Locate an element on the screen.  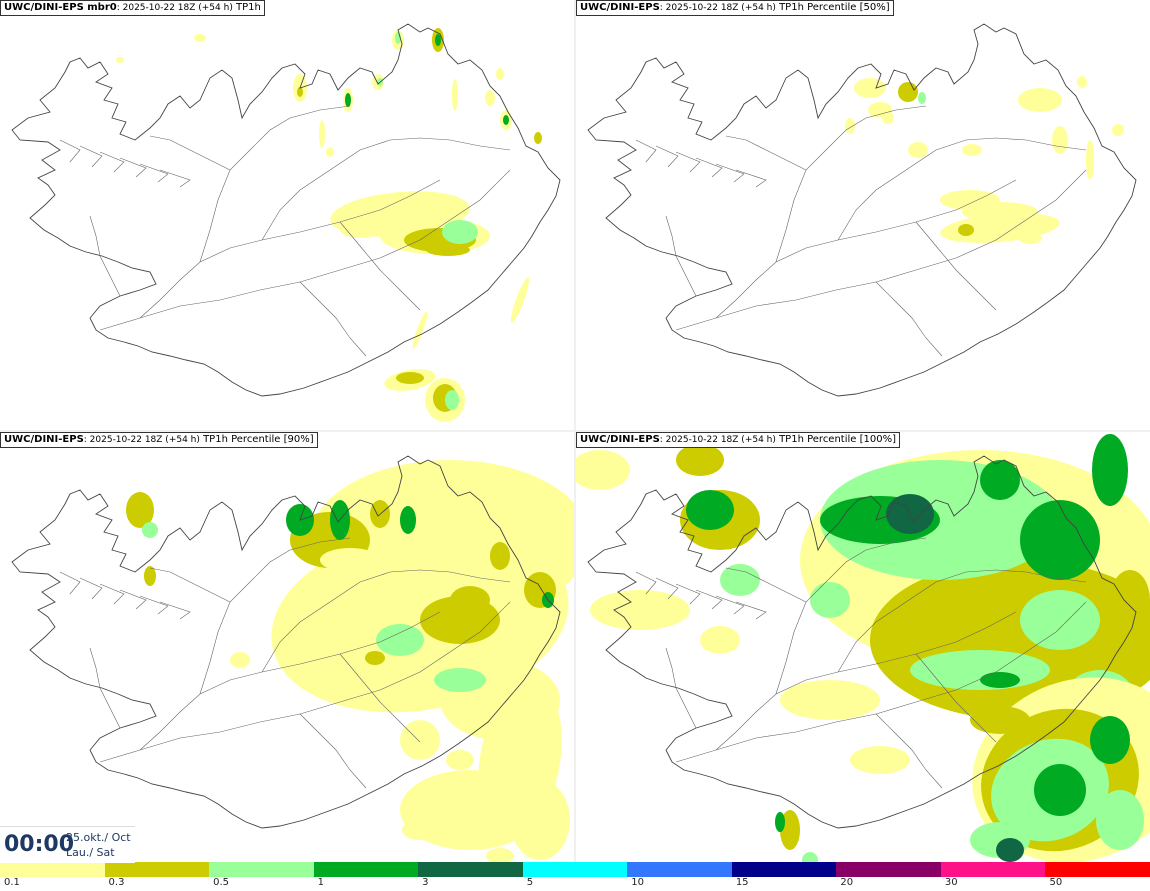
valid-date: 25.okt./ Oct is located at coordinates (98, 837).